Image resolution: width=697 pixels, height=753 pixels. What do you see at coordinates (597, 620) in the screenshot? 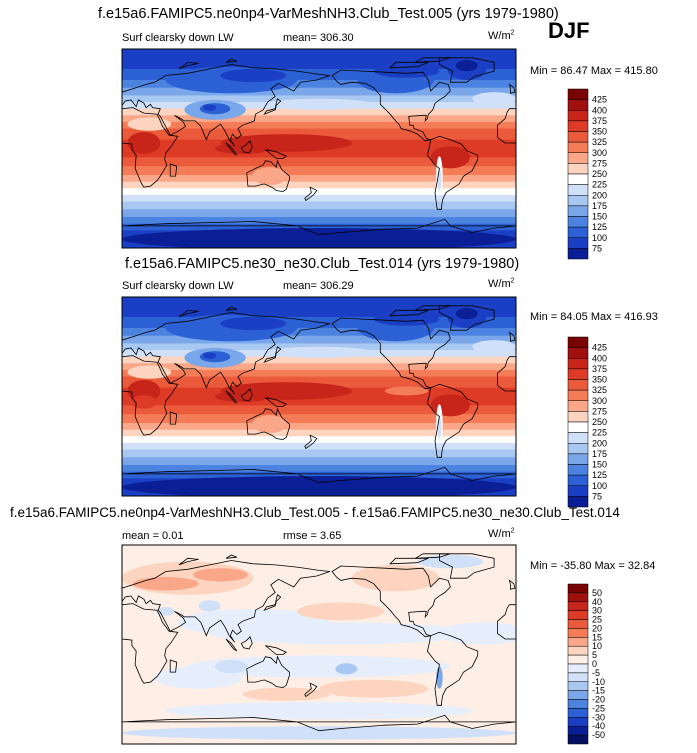
I see `colorbar-tick-label: 25` at bounding box center [597, 620].